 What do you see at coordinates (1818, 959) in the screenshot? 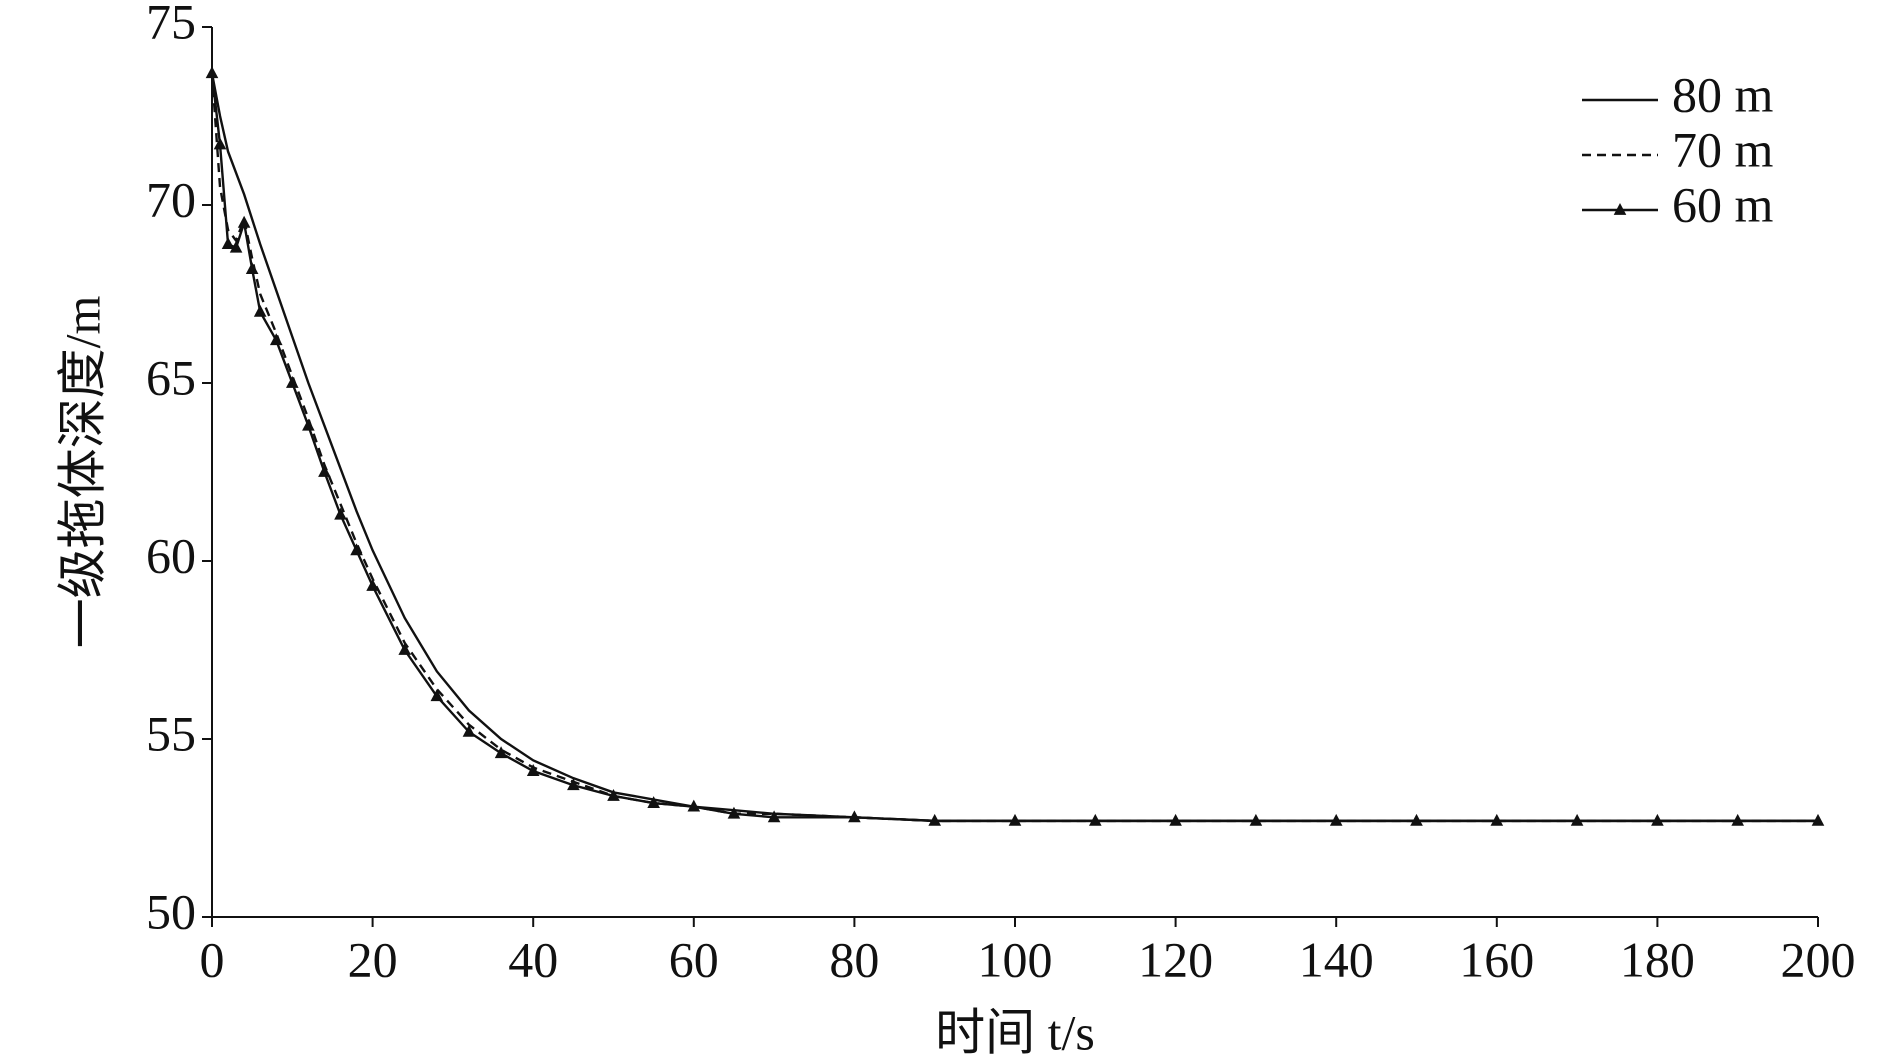
I see `x-tick-label: 200` at bounding box center [1818, 959].